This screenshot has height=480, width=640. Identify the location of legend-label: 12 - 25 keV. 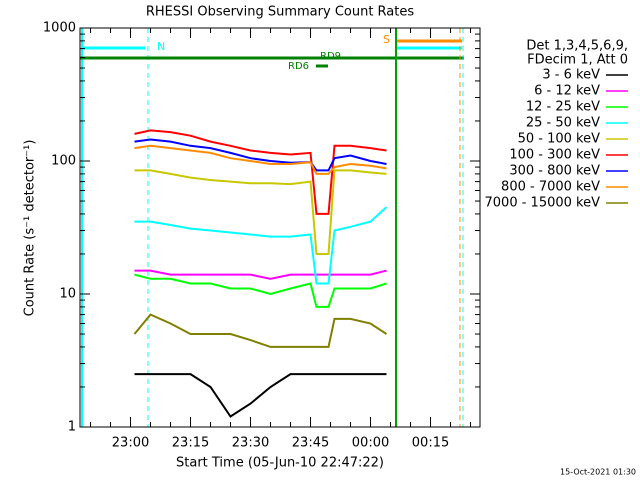
(563, 107).